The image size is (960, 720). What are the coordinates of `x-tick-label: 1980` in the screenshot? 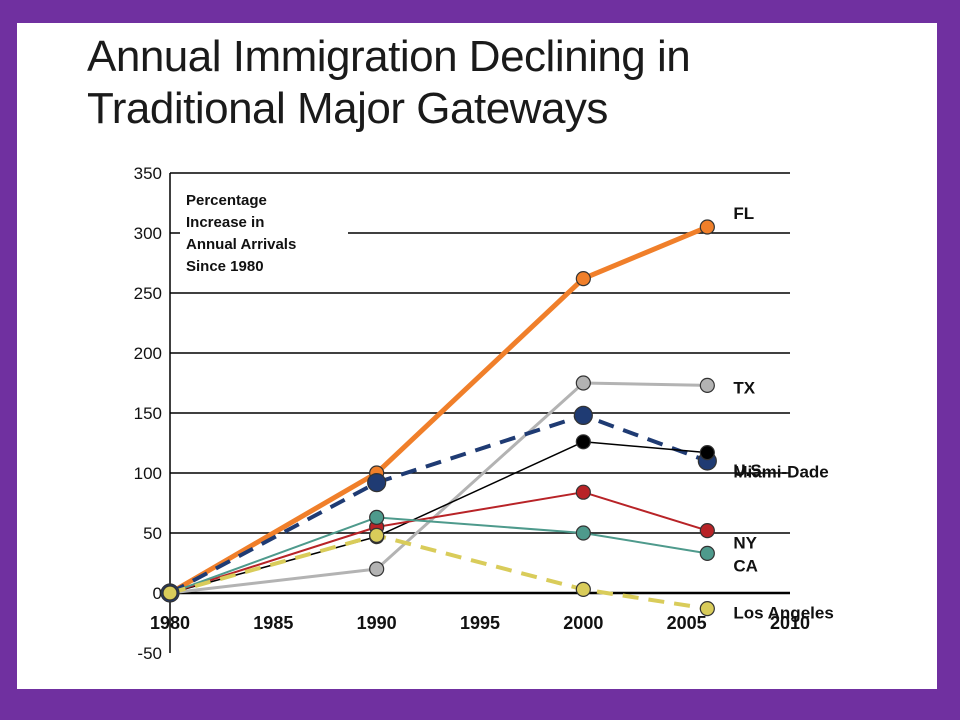 It's located at (170, 623).